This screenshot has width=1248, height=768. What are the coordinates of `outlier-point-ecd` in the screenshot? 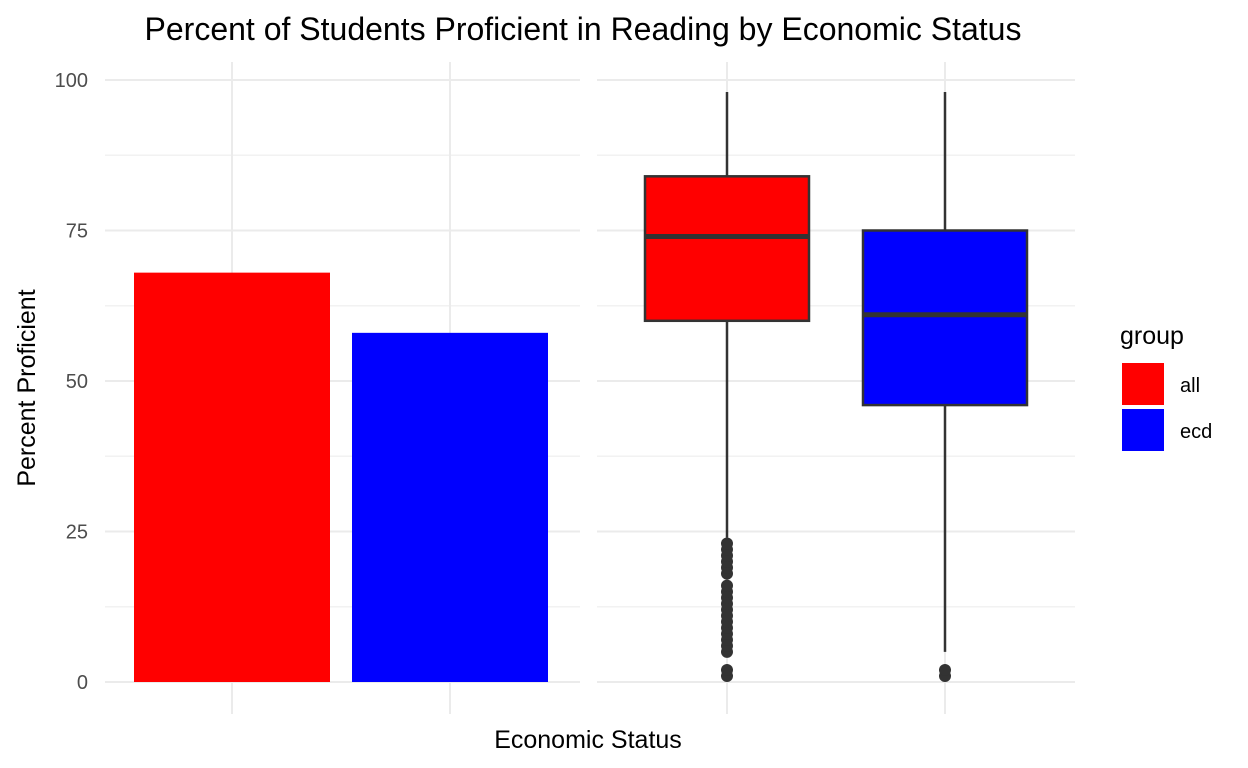 It's located at (945, 669).